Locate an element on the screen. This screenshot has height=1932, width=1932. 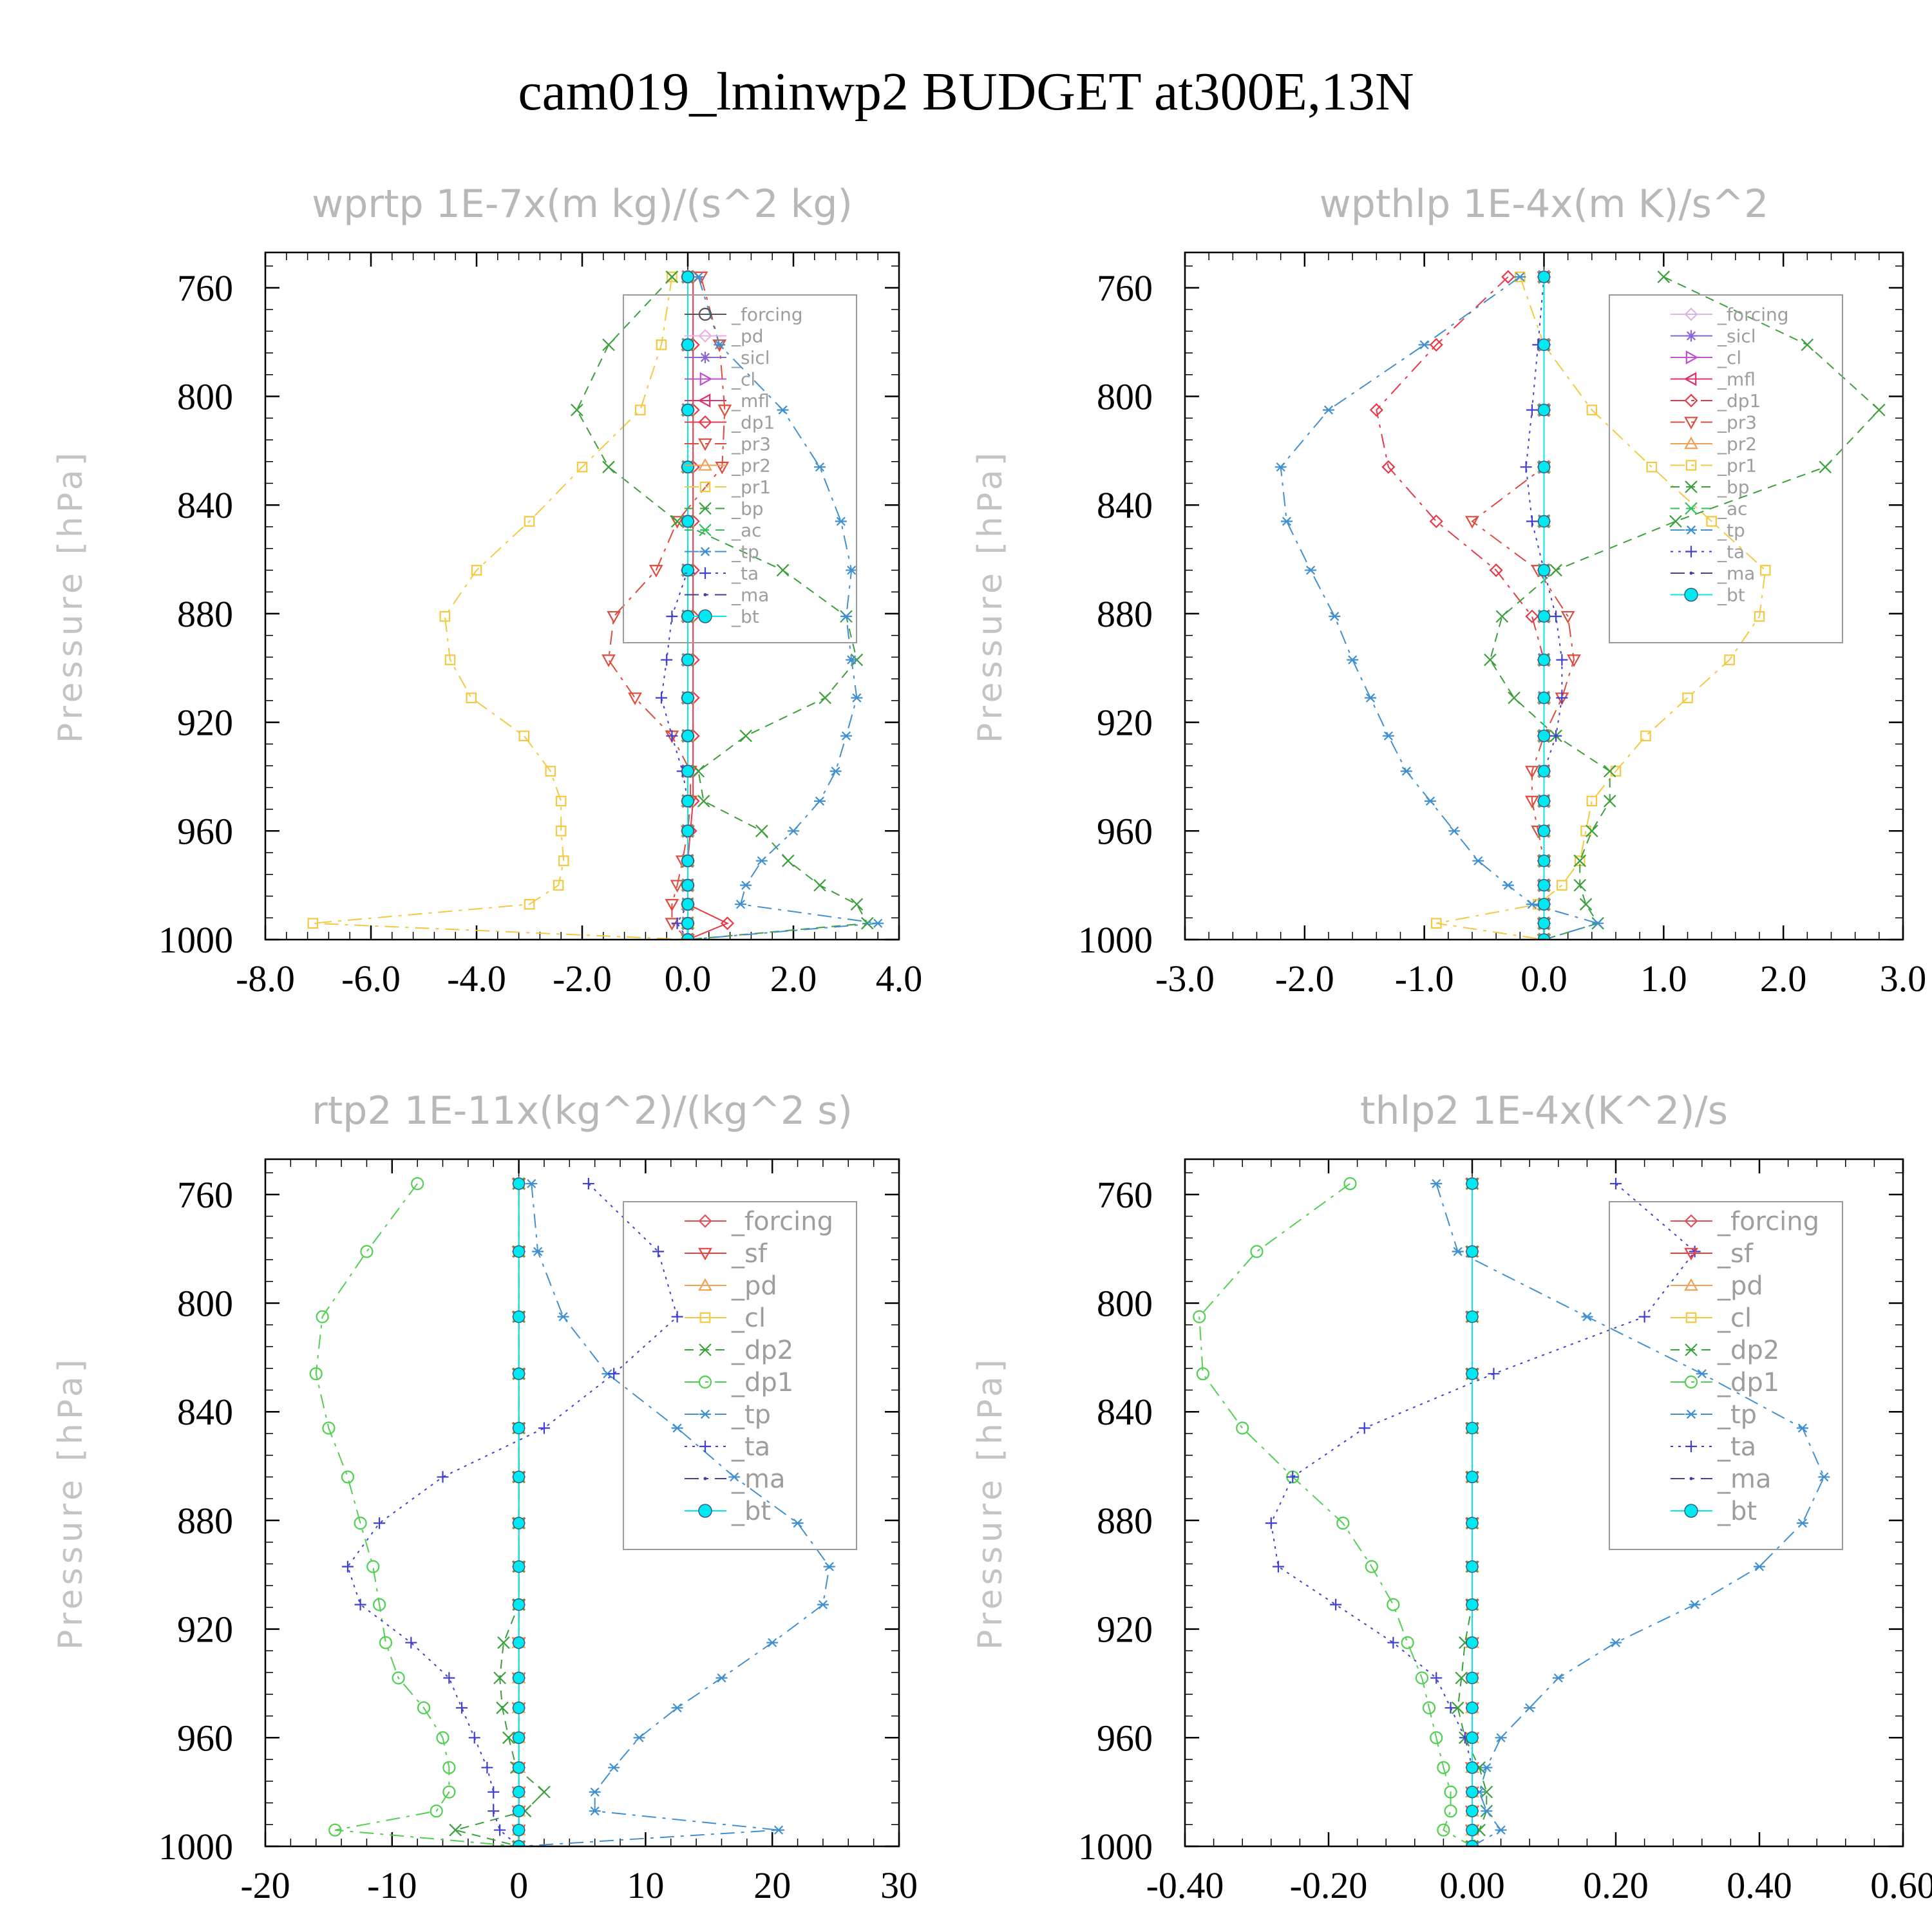
series-dp2 is located at coordinates (500, 1512).